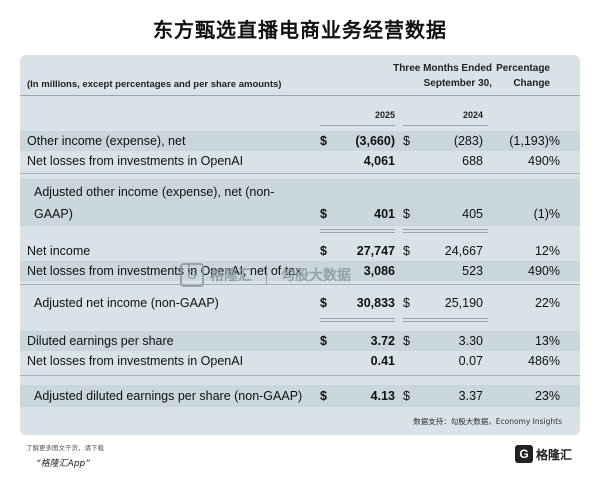 This screenshot has height=490, width=600. Describe the element at coordinates (382, 341) in the screenshot. I see `value-2025: 3.72` at that location.